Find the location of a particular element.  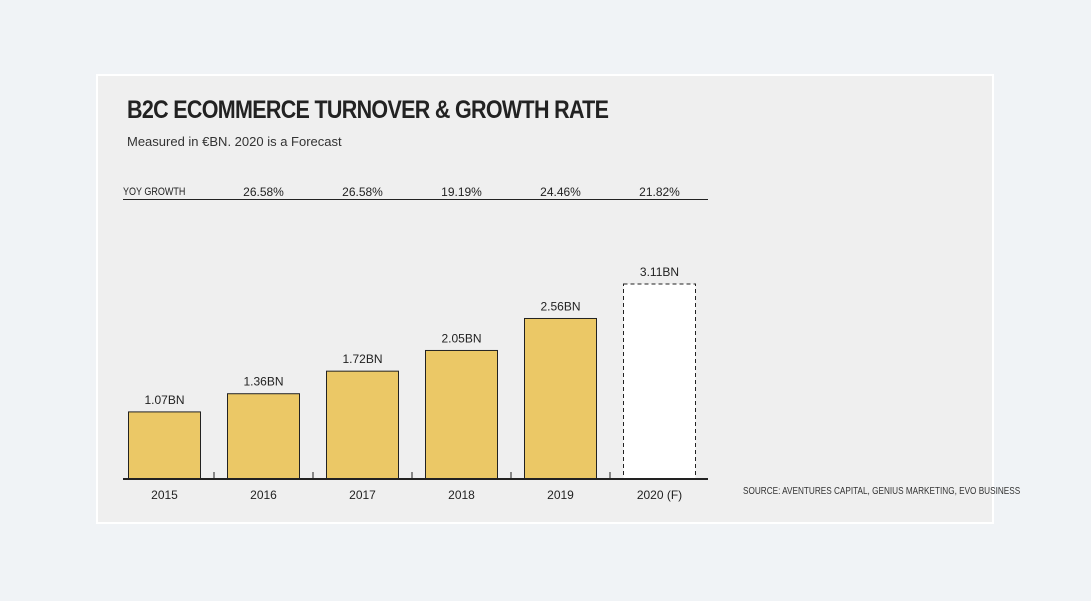

x-tick-label: 2015 is located at coordinates (164, 495).